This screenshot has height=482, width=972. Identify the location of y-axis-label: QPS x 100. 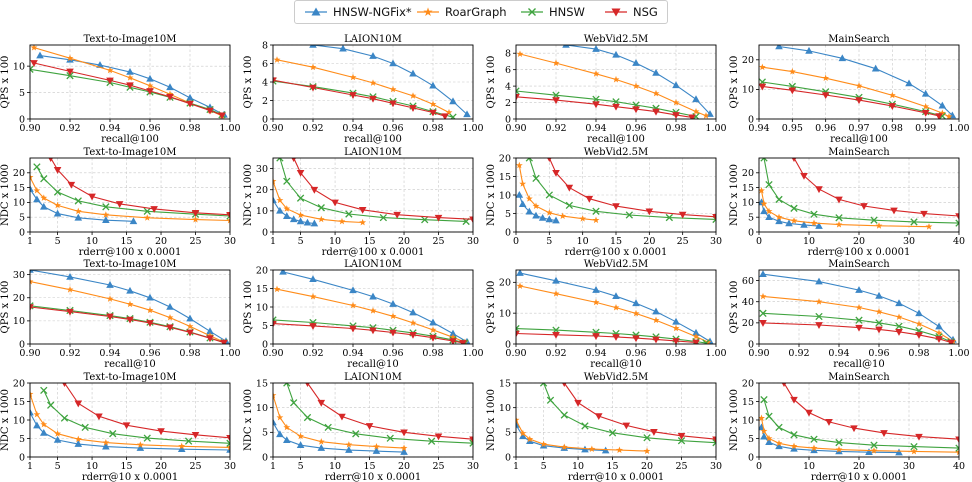
(248, 307).